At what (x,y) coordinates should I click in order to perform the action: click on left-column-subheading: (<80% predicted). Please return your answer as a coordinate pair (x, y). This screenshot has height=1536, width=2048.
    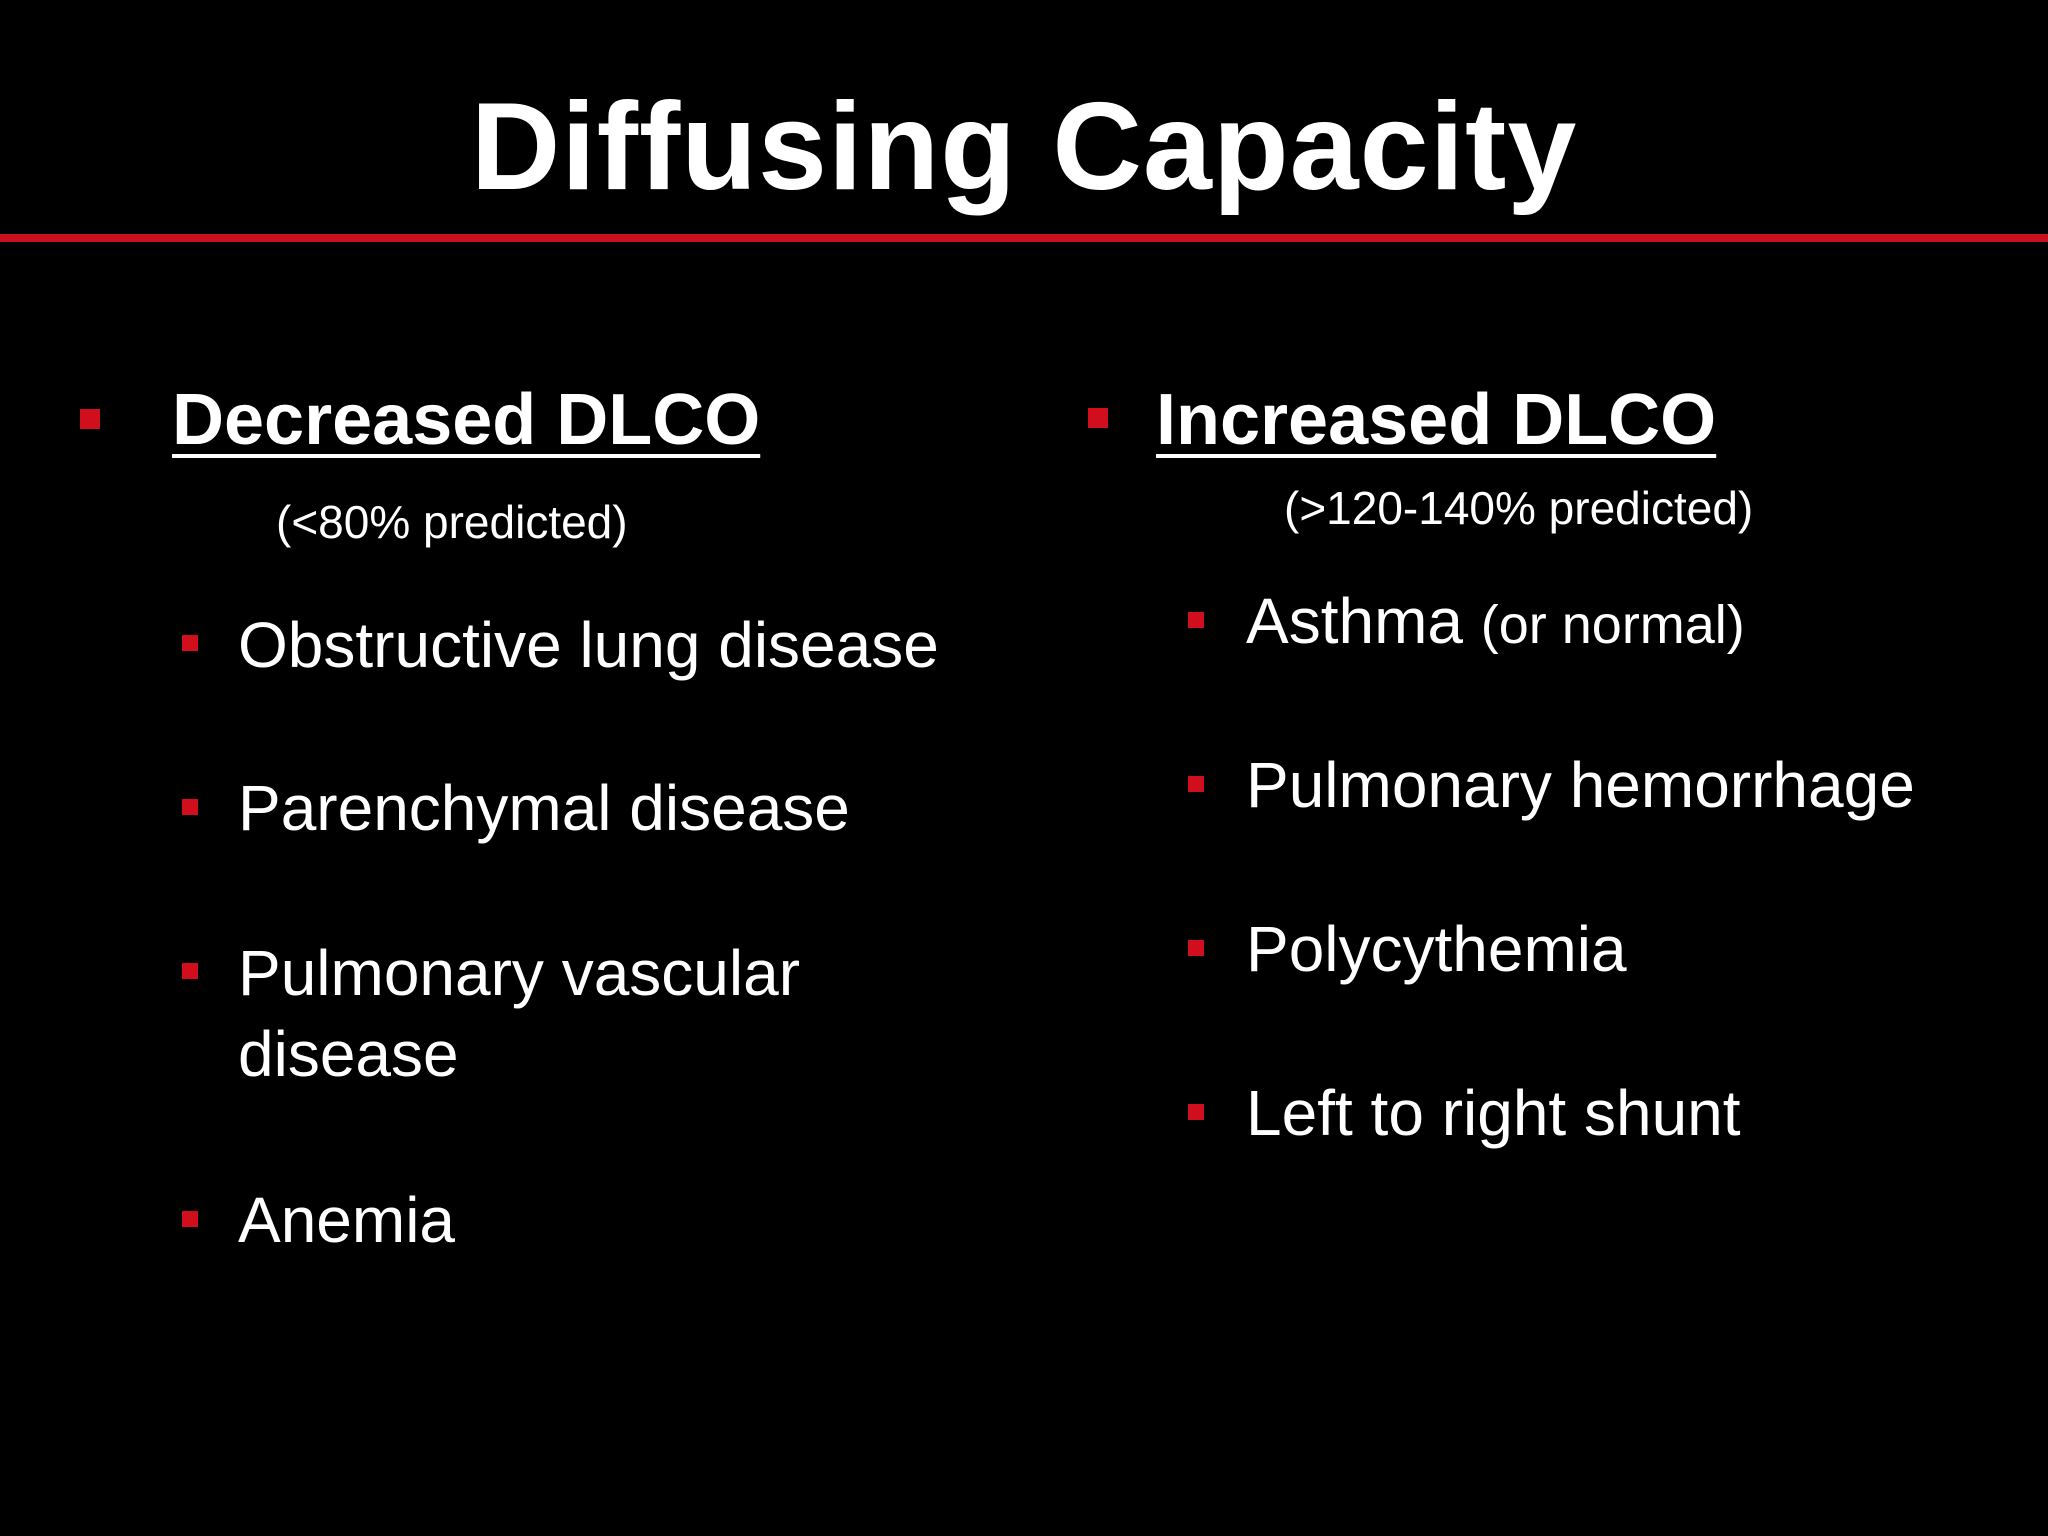
    Looking at the image, I should click on (452, 522).